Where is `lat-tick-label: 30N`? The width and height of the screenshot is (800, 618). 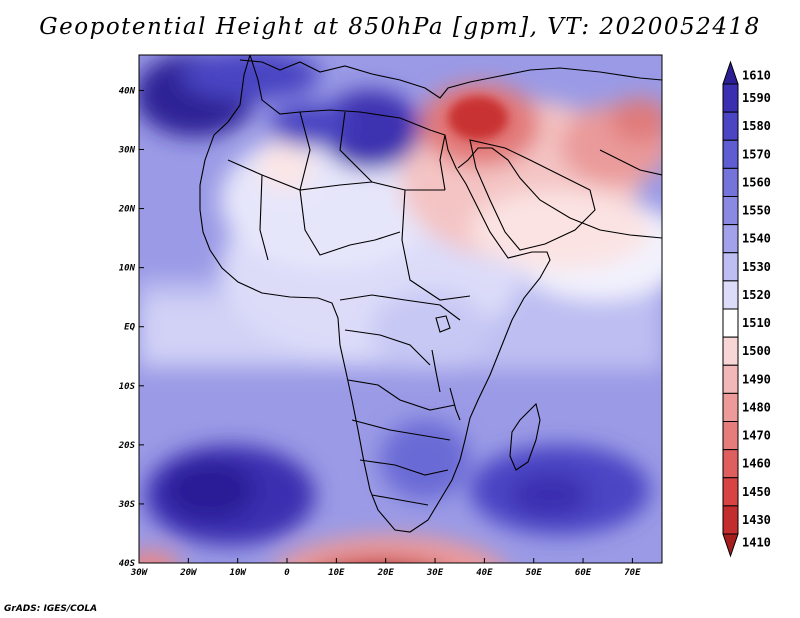 lat-tick-label: 30N is located at coordinates (127, 151).